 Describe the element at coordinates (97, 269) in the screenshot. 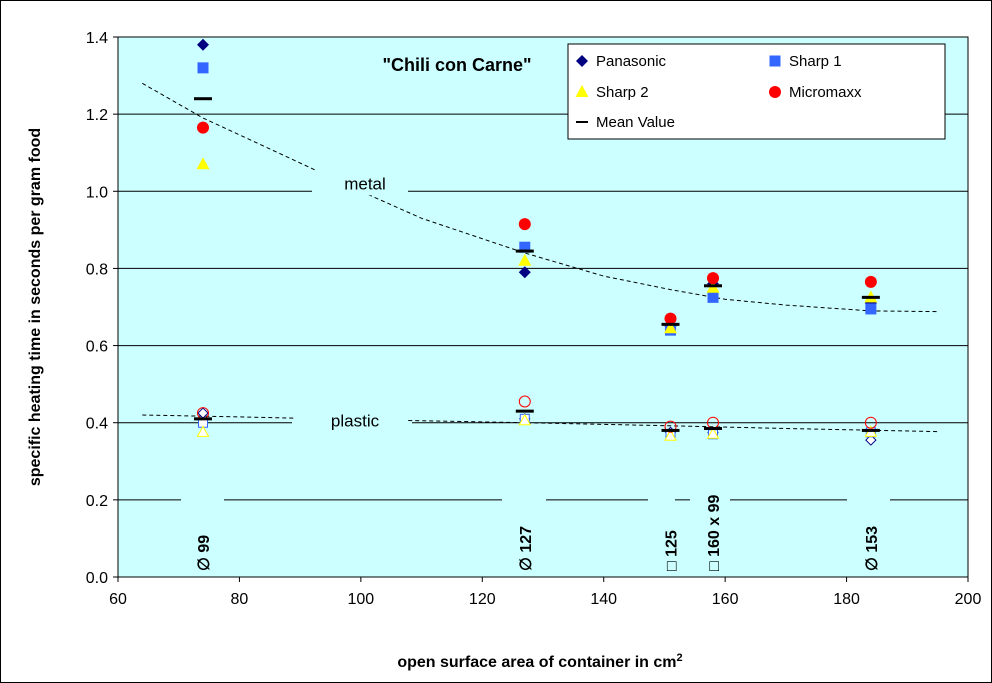

I see `y-tick-label: 0.8` at that location.